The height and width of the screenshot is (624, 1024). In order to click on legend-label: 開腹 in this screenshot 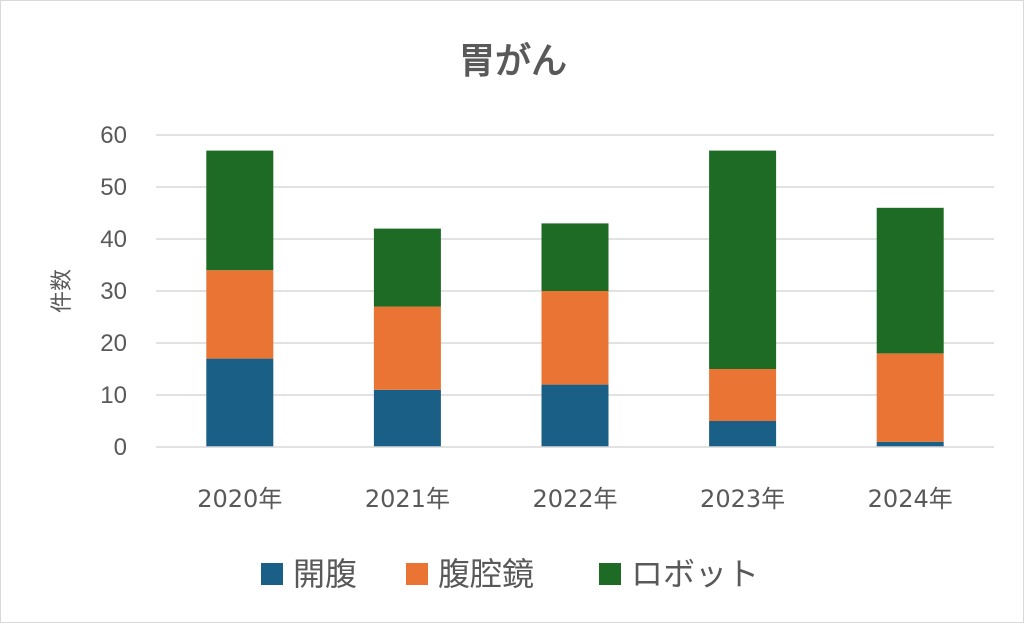, I will do `click(325, 574)`.